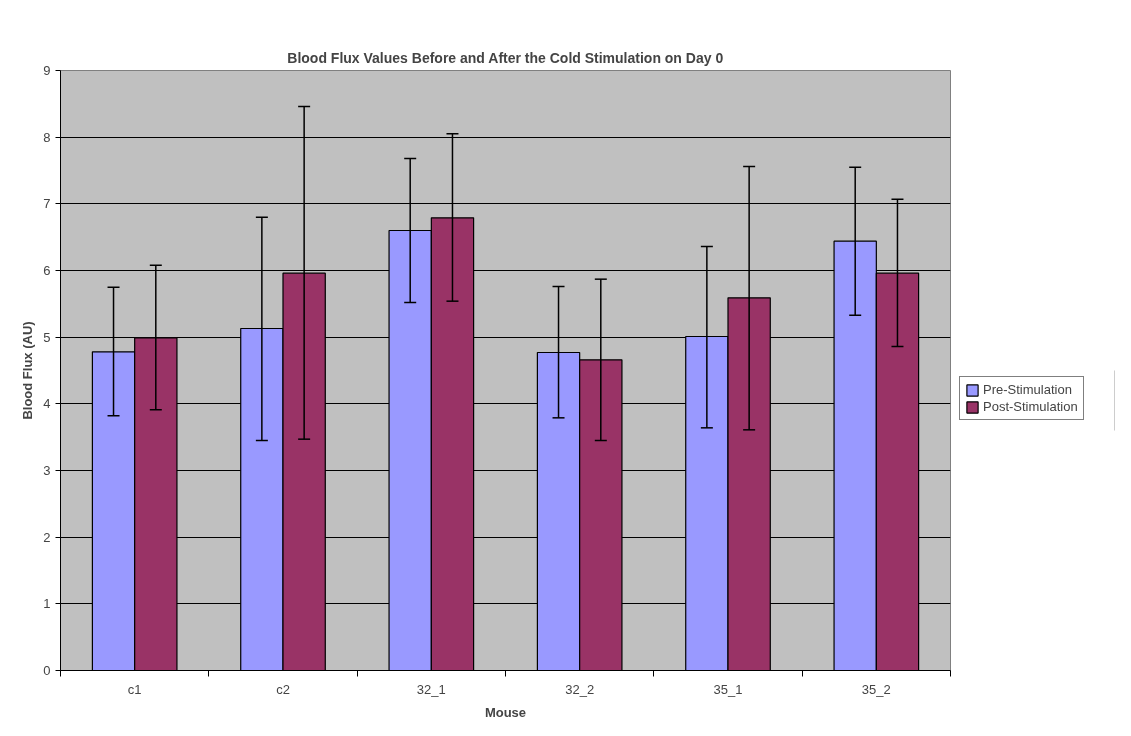 The image size is (1131, 736). I want to click on y-tick-label: 2, so click(47, 537).